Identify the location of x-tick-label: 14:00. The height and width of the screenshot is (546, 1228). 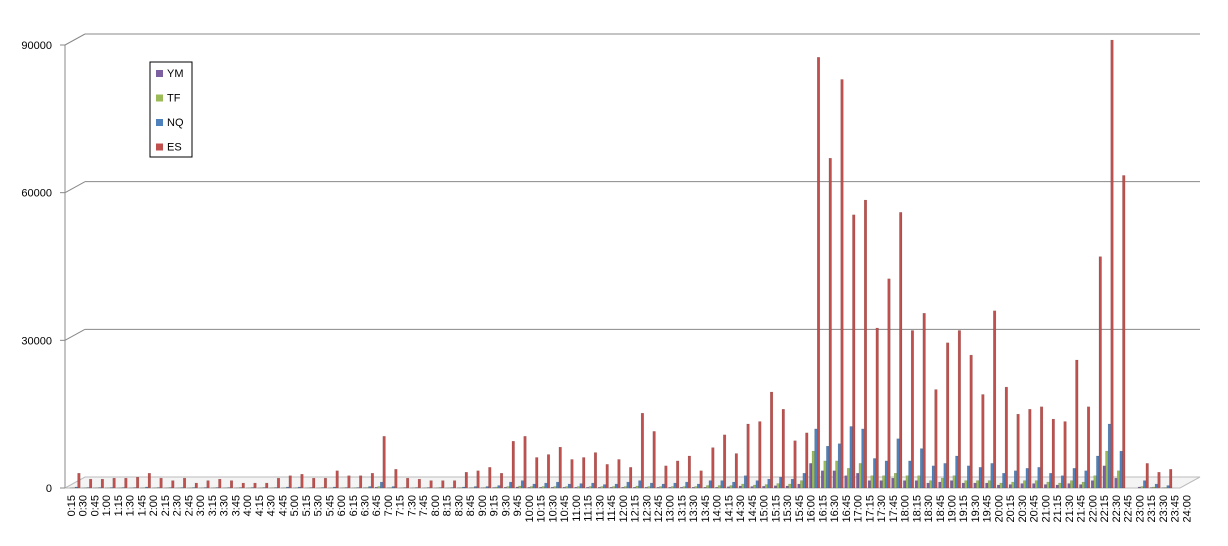
(718, 509).